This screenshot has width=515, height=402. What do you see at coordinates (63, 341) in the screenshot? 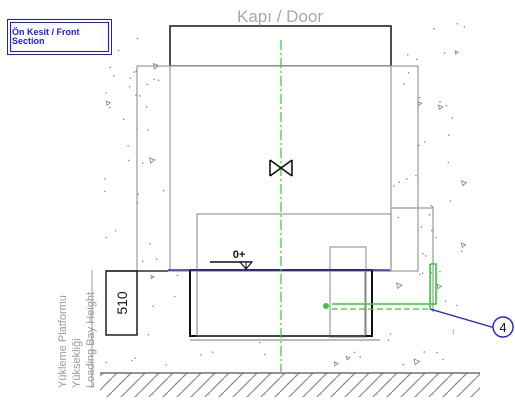
I see `side-label-line1: Yükleme Platformu` at bounding box center [63, 341].